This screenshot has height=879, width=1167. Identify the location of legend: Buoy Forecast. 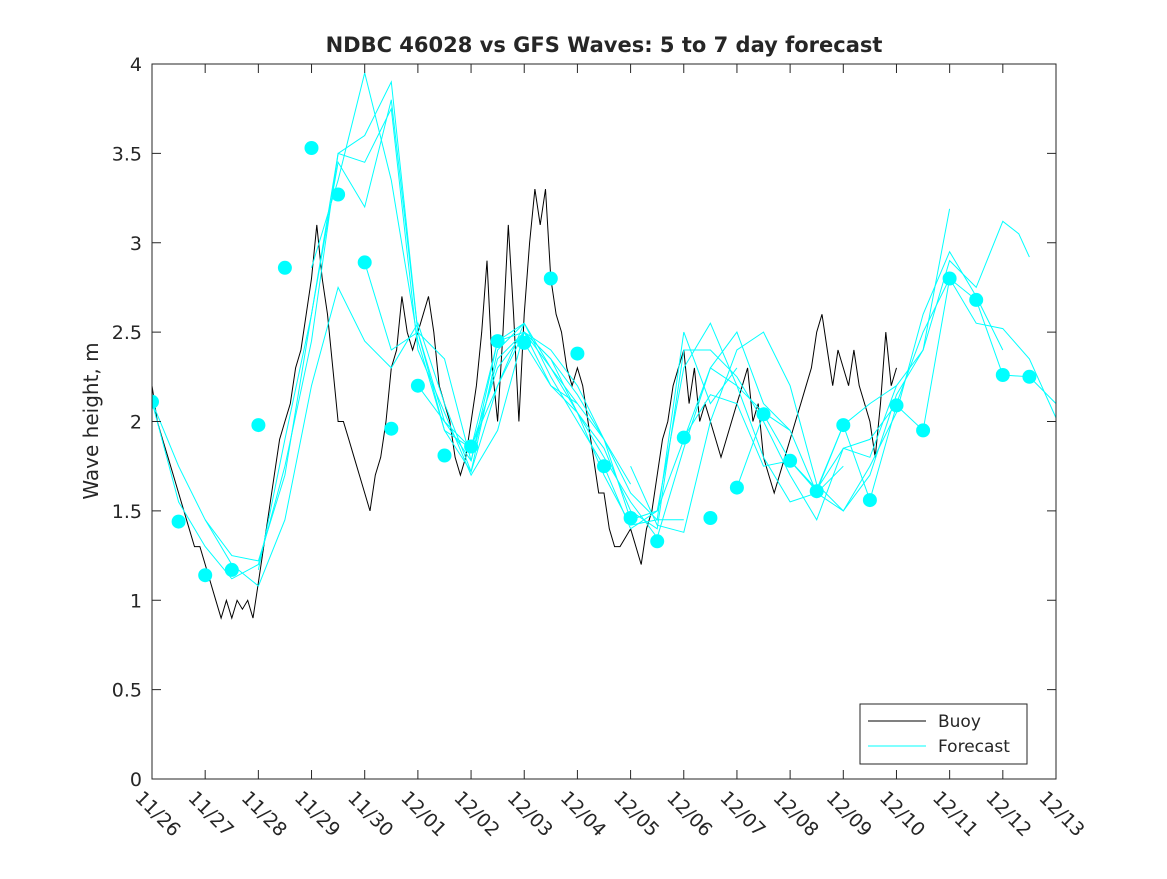
(943, 734).